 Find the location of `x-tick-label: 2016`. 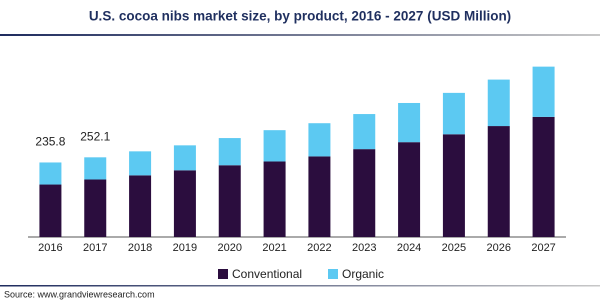

x-tick-label: 2016 is located at coordinates (50, 248).